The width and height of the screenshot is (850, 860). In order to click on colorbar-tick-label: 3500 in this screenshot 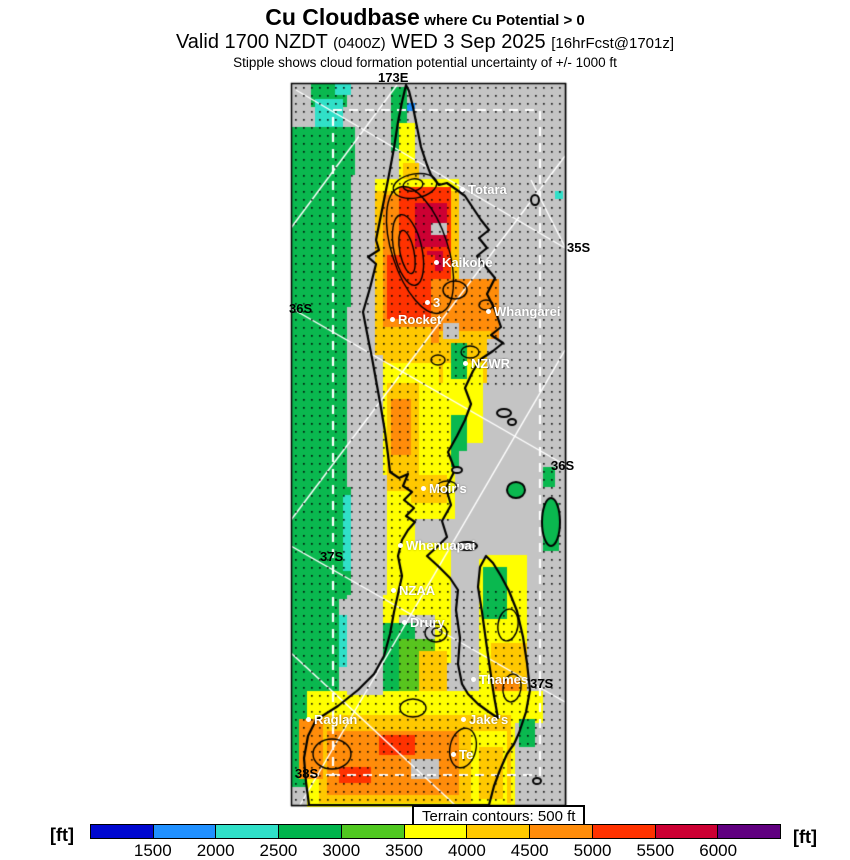, I will do `click(404, 850)`.